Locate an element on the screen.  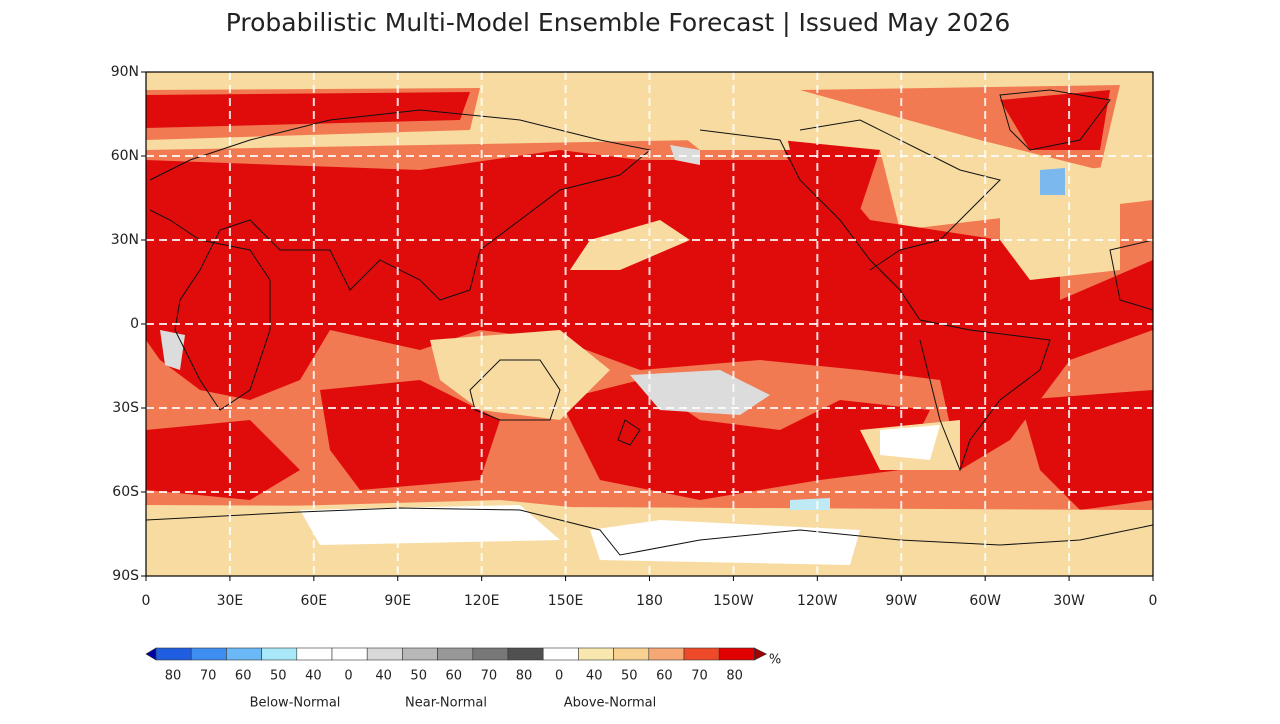
lat-label: 30N is located at coordinates (125, 240).